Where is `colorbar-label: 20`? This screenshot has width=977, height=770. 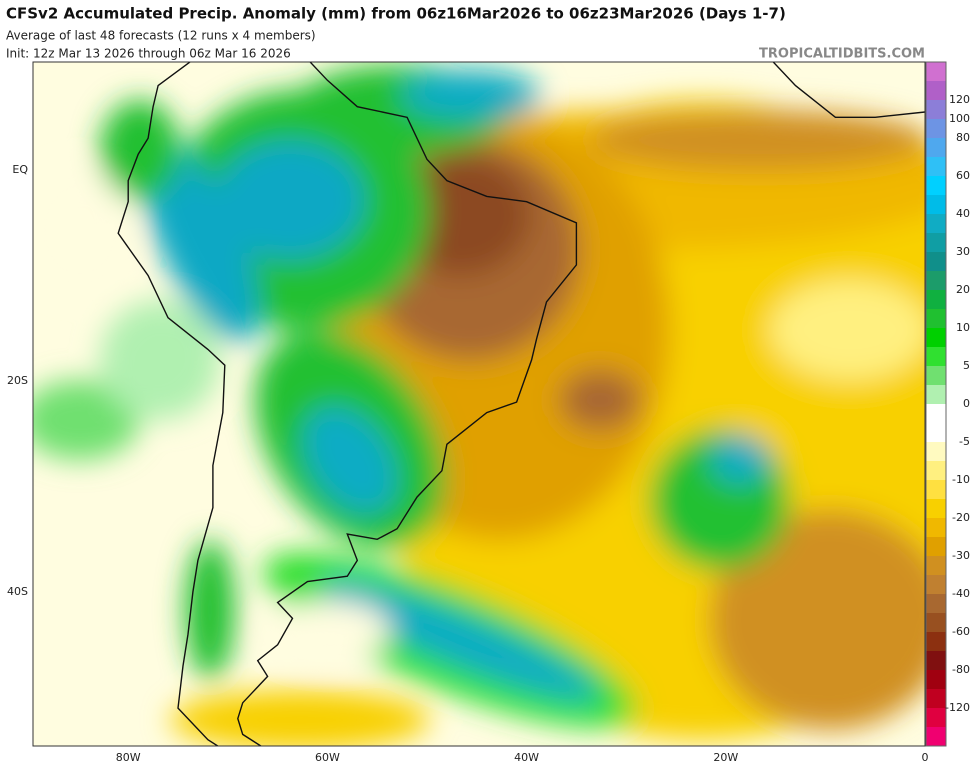
colorbar-label: 20 is located at coordinates (963, 289).